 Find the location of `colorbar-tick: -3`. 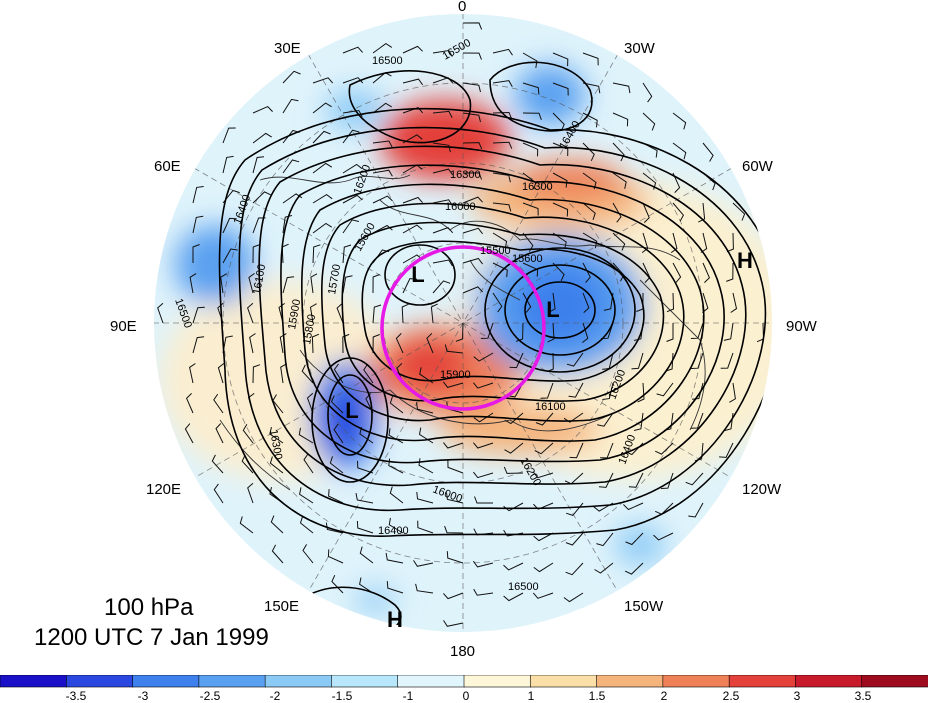

colorbar-tick: -3 is located at coordinates (143, 696).